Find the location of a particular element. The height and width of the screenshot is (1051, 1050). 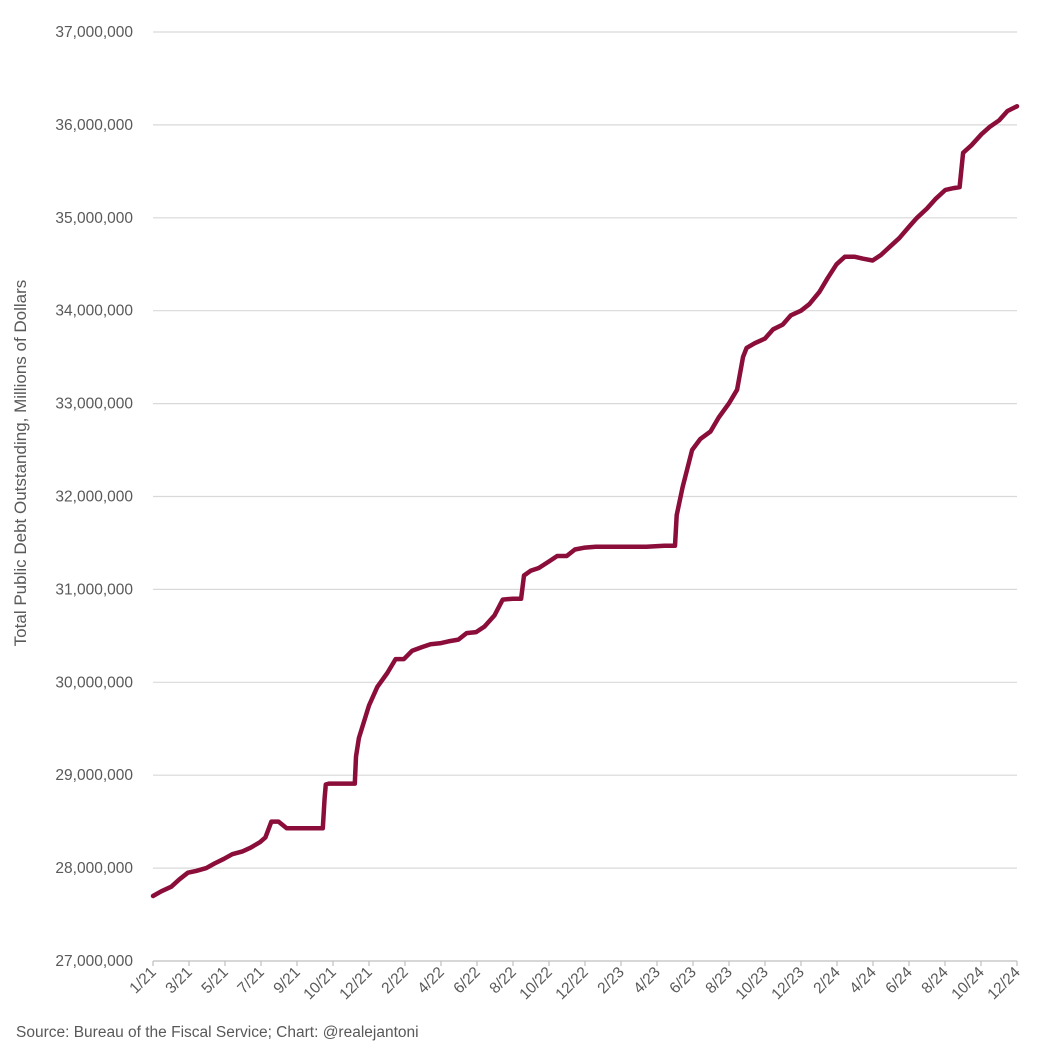

x-tick-label: 6/23 is located at coordinates (682, 980).